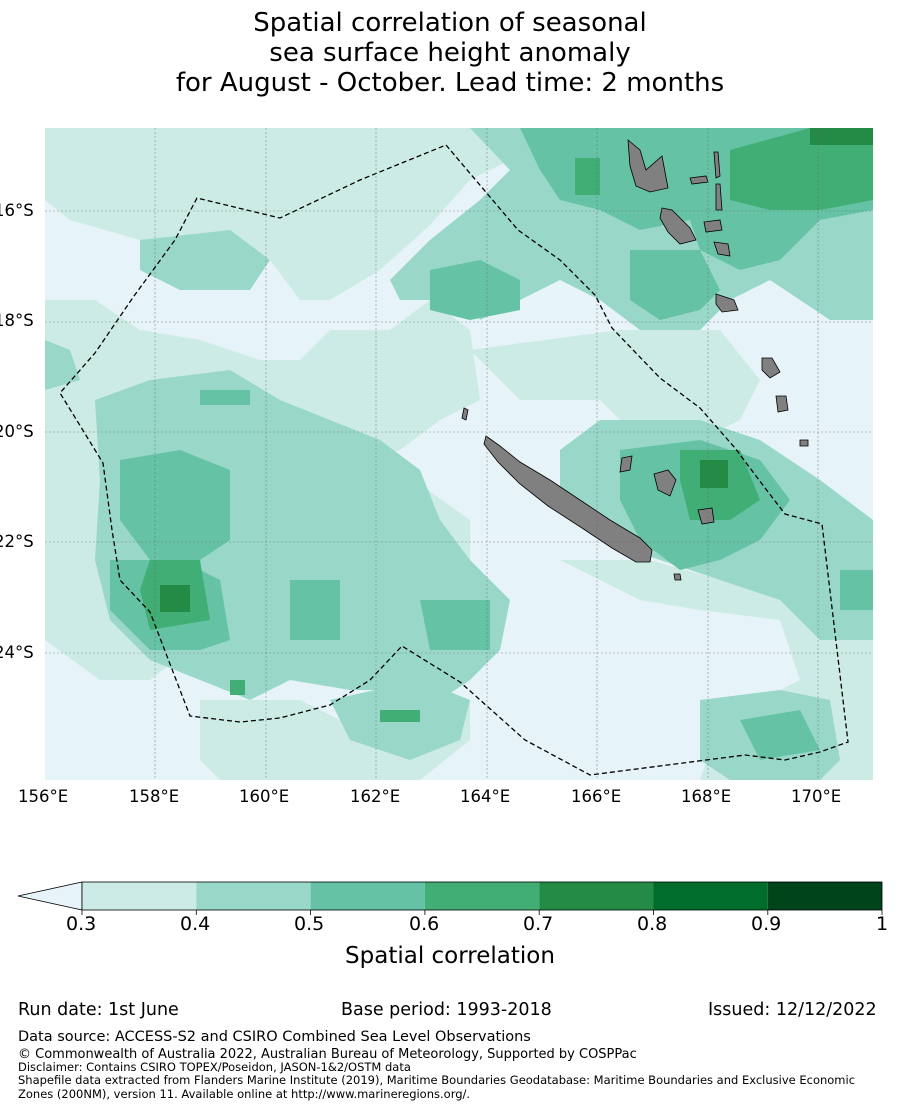 Image resolution: width=900 pixels, height=1110 pixels. I want to click on island-efate, so click(727, 303).